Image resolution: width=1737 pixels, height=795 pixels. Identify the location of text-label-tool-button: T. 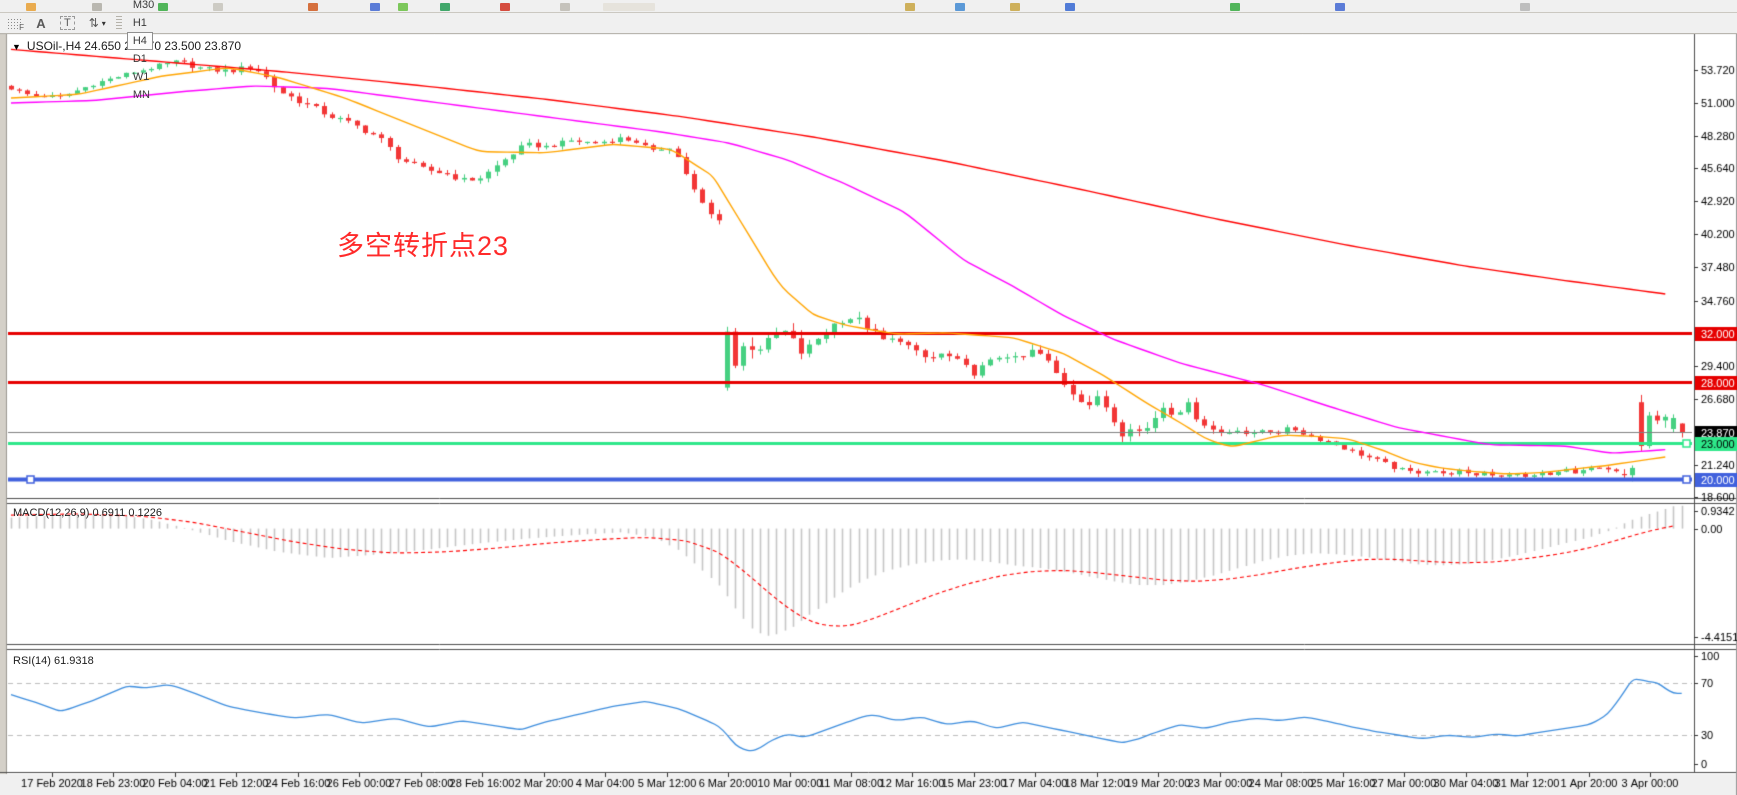
(67, 23).